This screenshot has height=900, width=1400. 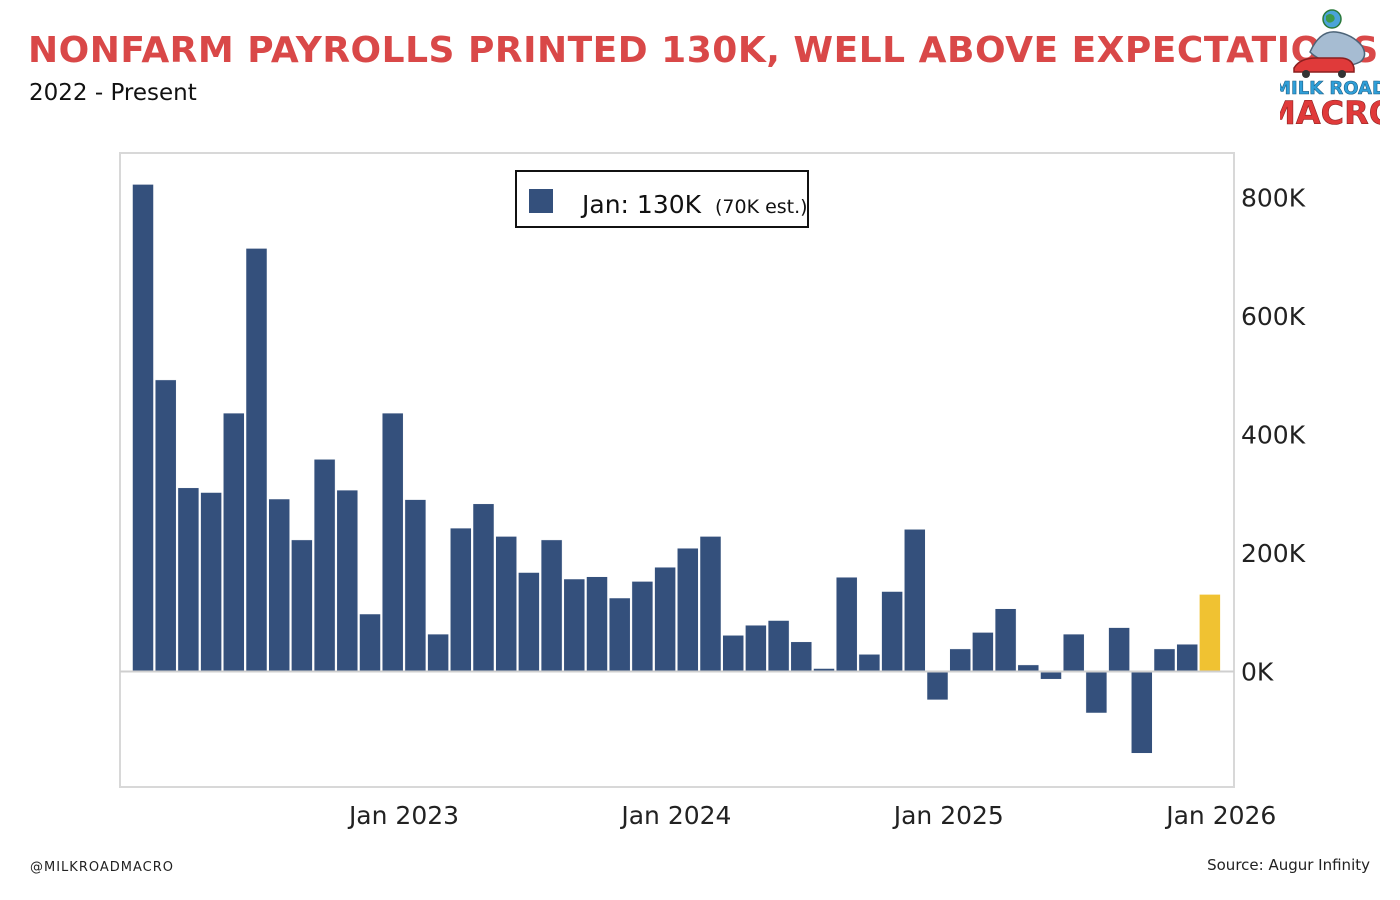 What do you see at coordinates (1273, 316) in the screenshot?
I see `y-tick-label-1: 600K` at bounding box center [1273, 316].